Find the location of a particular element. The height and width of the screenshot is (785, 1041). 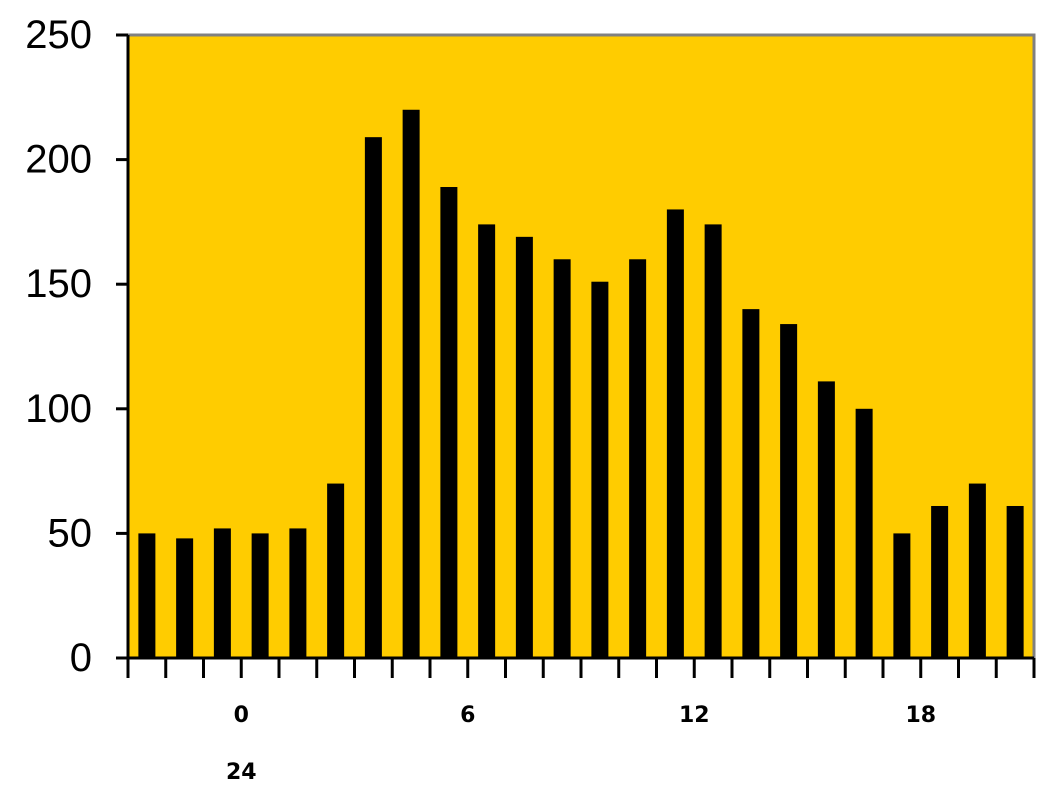

y-tick-label-200: 200 is located at coordinates (58, 160).